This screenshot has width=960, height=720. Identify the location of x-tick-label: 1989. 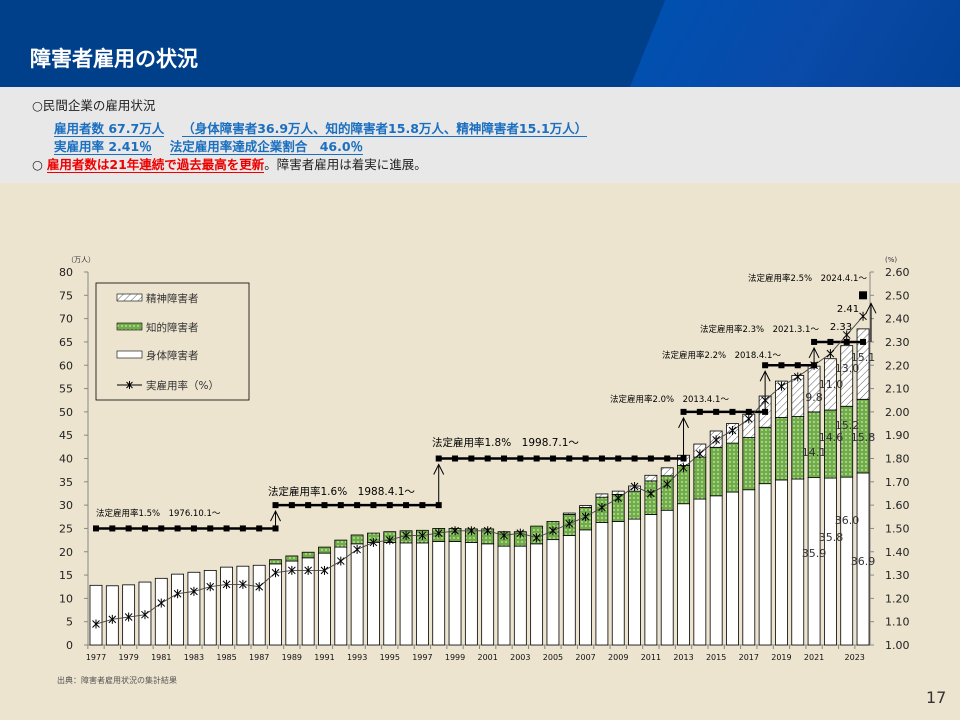
(292, 657).